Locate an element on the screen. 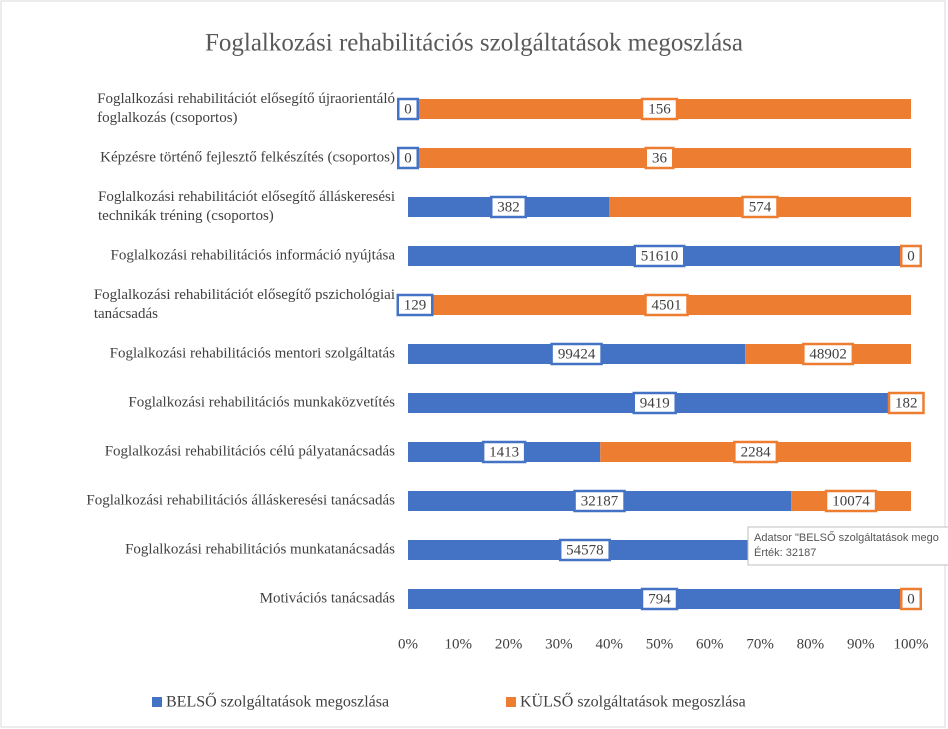  data-label: 129 is located at coordinates (415, 305).